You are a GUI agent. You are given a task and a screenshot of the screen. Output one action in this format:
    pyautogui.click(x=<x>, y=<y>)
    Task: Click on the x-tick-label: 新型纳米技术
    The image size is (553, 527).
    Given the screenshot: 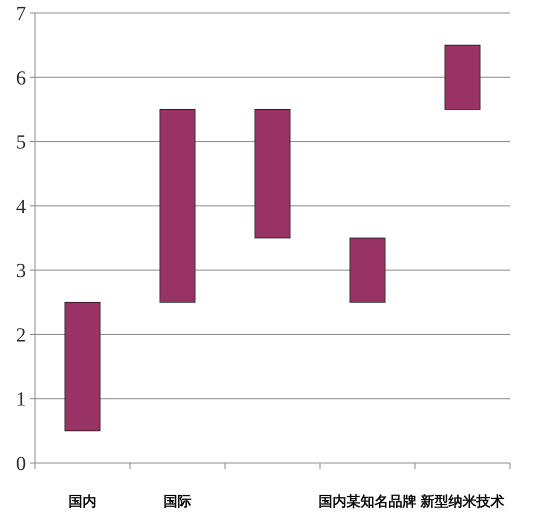 What is the action you would take?
    pyautogui.click(x=462, y=501)
    